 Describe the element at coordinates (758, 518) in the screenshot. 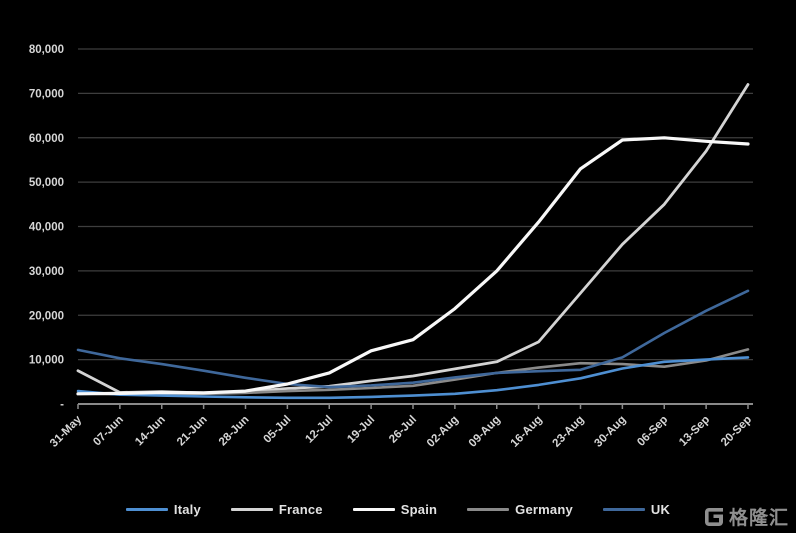

I see `watermark-brand-text: 格隆汇` at that location.